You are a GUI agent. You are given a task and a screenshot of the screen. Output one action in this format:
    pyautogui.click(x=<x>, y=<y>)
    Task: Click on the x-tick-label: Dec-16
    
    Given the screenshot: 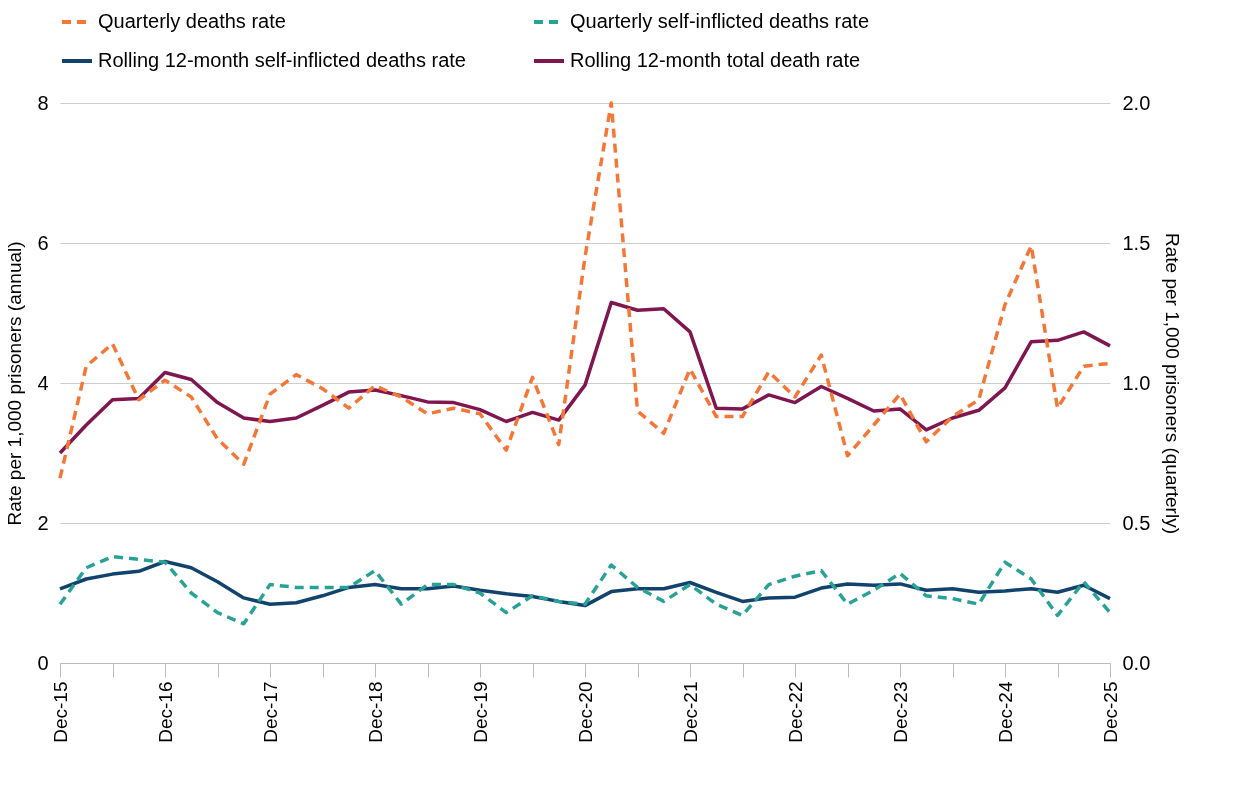 What is the action you would take?
    pyautogui.click(x=165, y=712)
    